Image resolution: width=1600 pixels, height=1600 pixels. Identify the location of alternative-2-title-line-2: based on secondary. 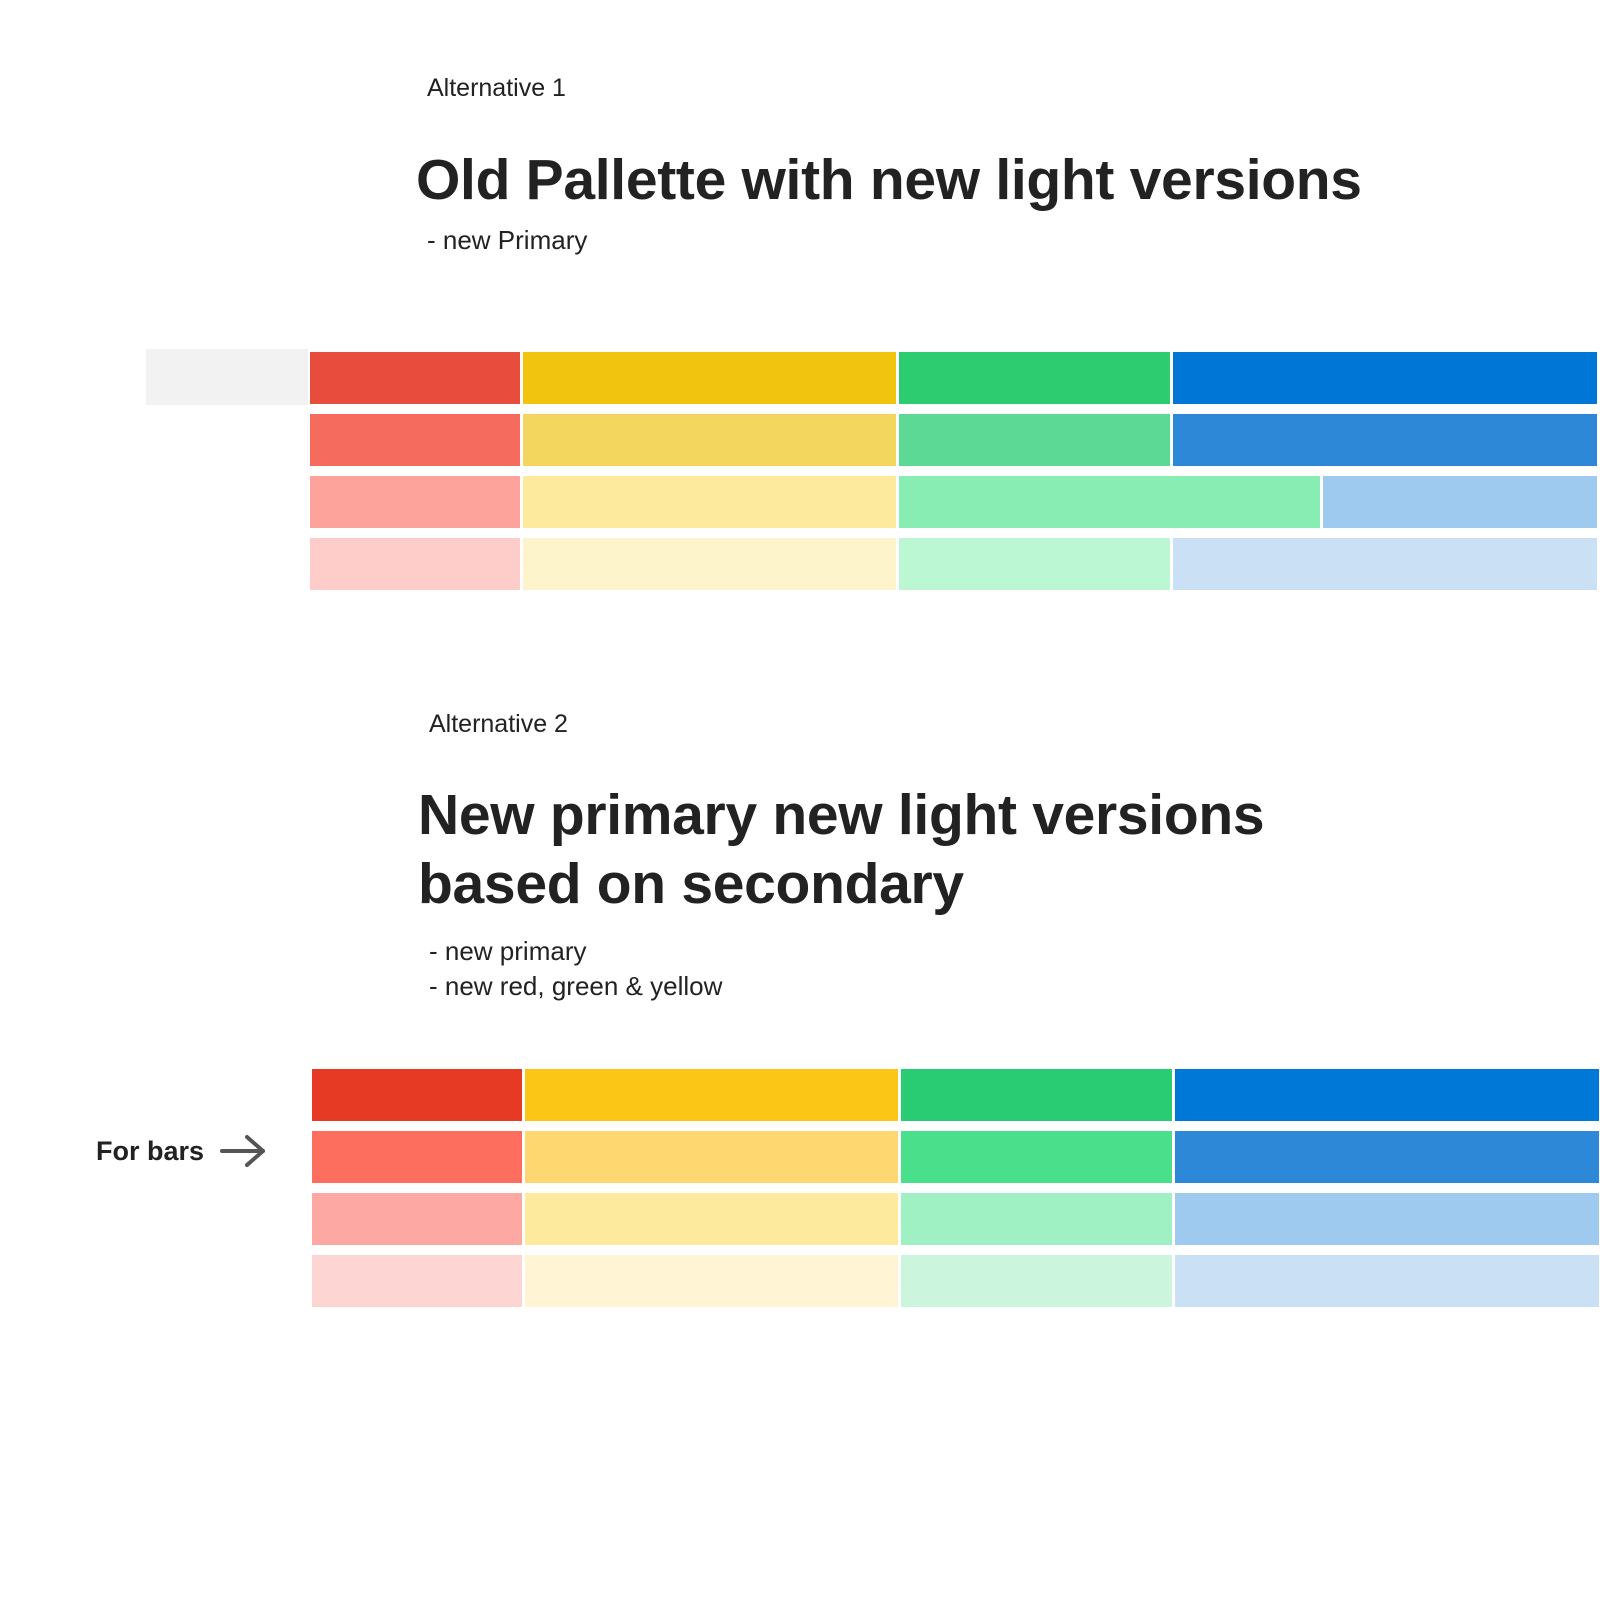
(691, 884).